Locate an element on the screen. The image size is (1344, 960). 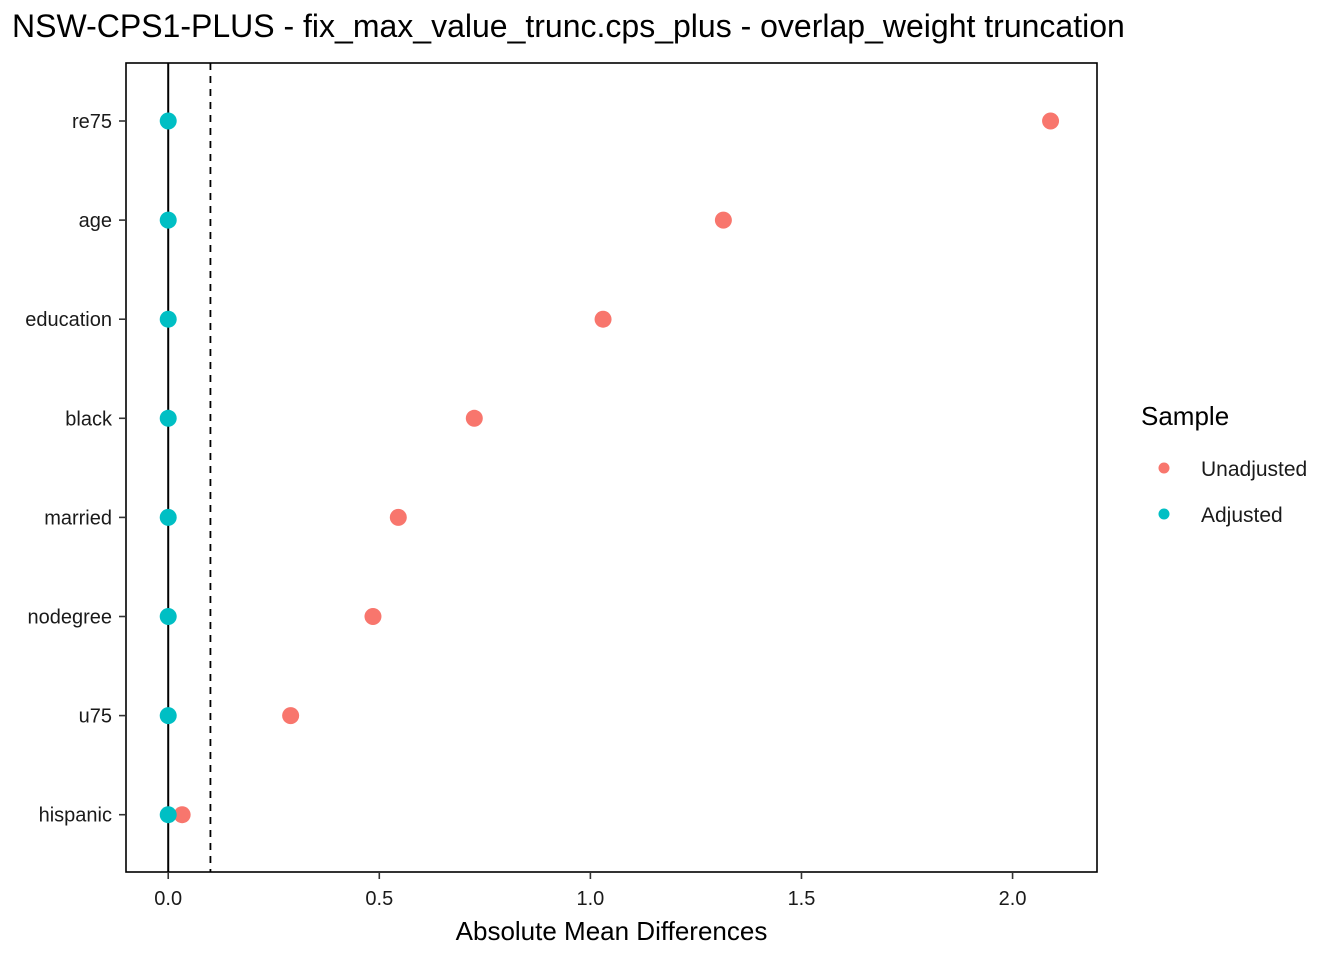
y-tick-label: nodegree is located at coordinates (69, 618).